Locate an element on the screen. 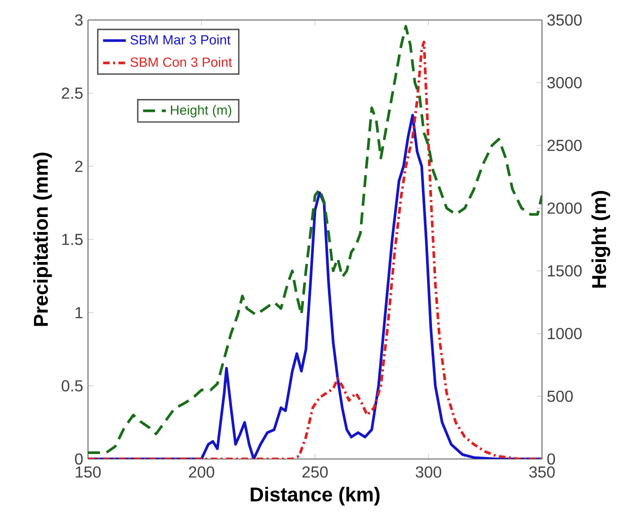  x-tick-label: 300 is located at coordinates (429, 472).